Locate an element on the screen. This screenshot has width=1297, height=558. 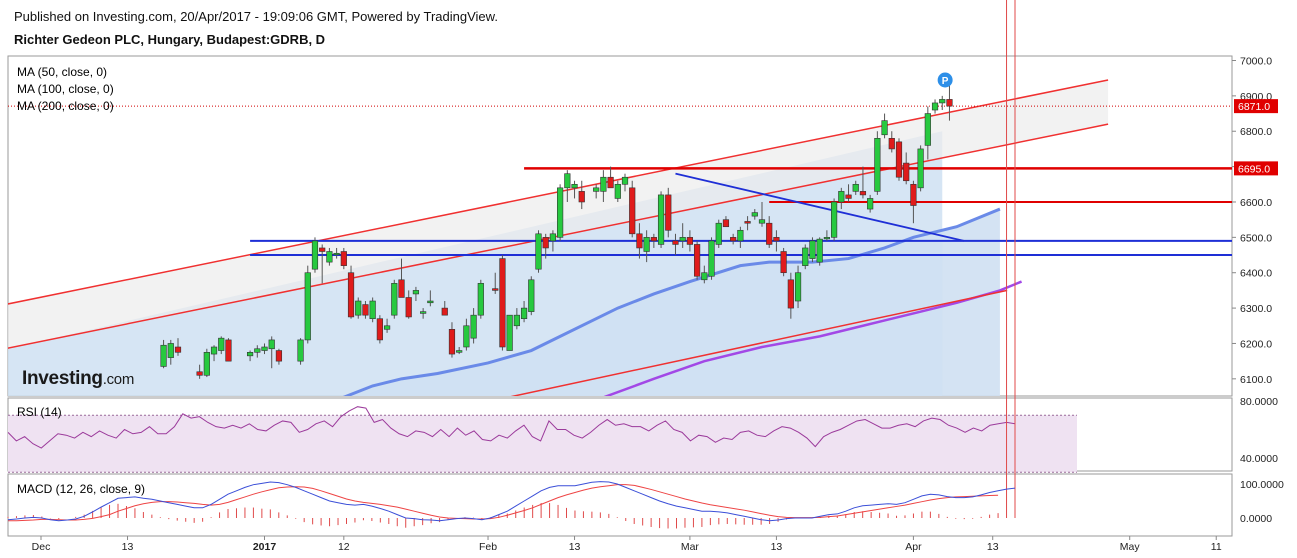
rsi-label: RSI (14) is located at coordinates (39, 412).